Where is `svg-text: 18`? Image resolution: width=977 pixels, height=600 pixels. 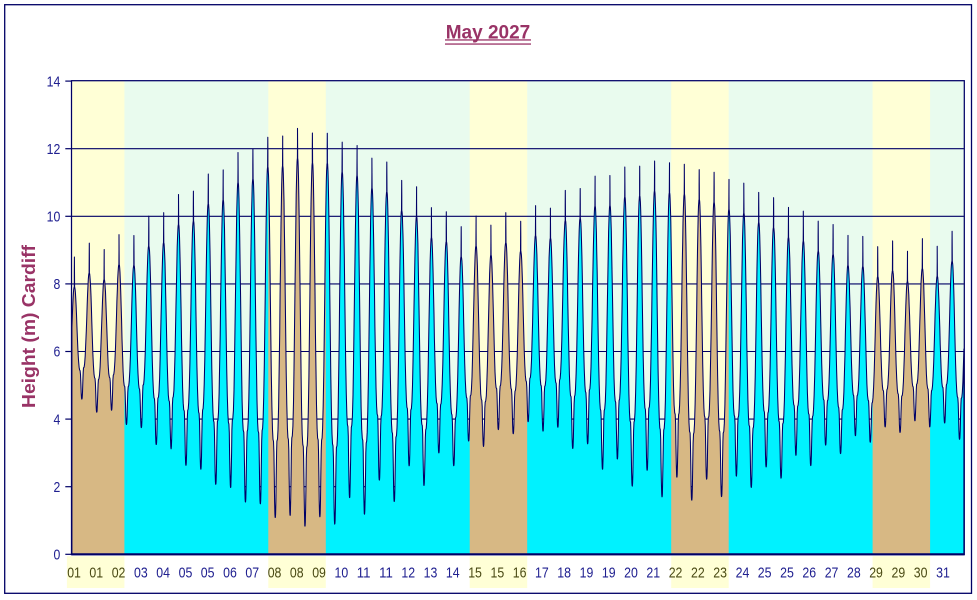 svg-text: 18 is located at coordinates (564, 573).